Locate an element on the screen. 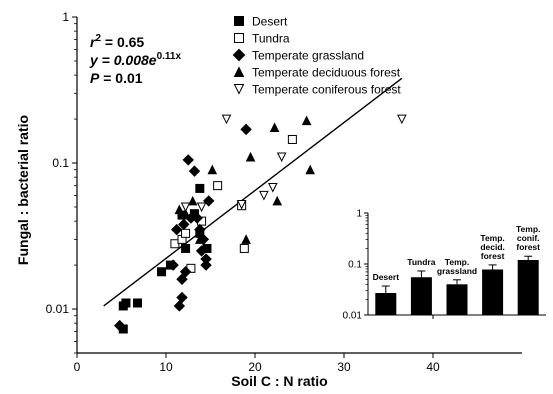  inset-bar-label: decid. is located at coordinates (492, 247).